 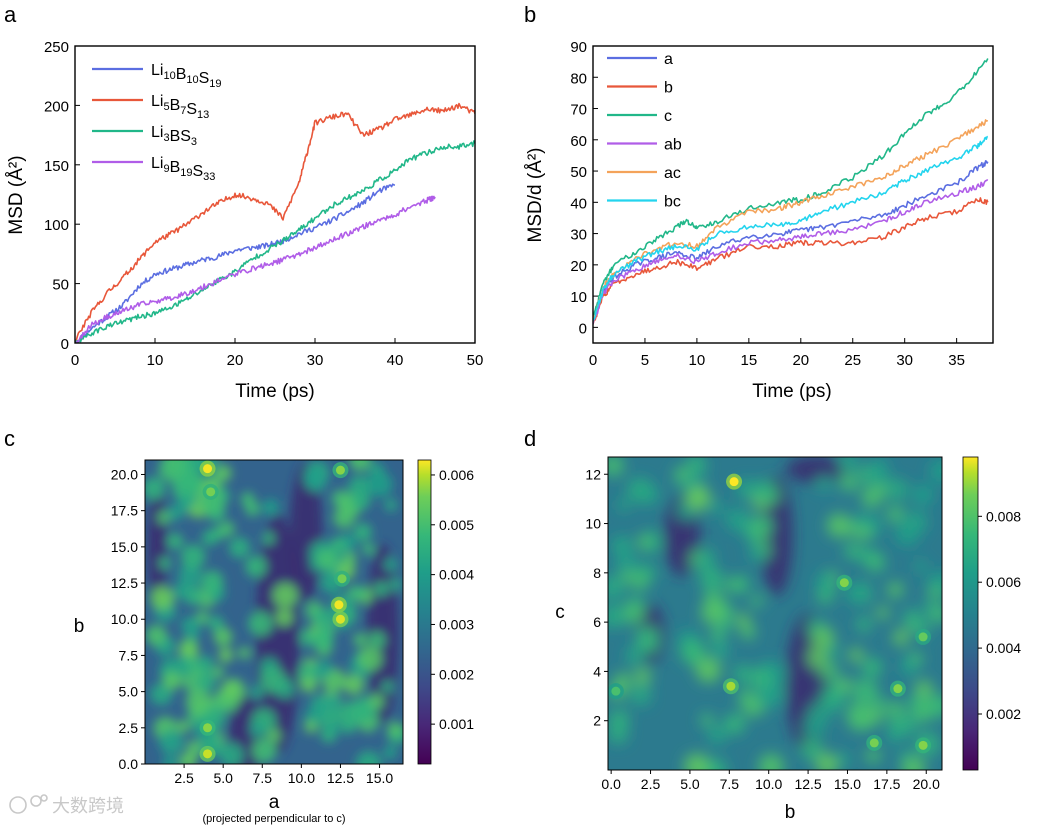 I want to click on x-tick-label: 5.0, so click(x=690, y=784).